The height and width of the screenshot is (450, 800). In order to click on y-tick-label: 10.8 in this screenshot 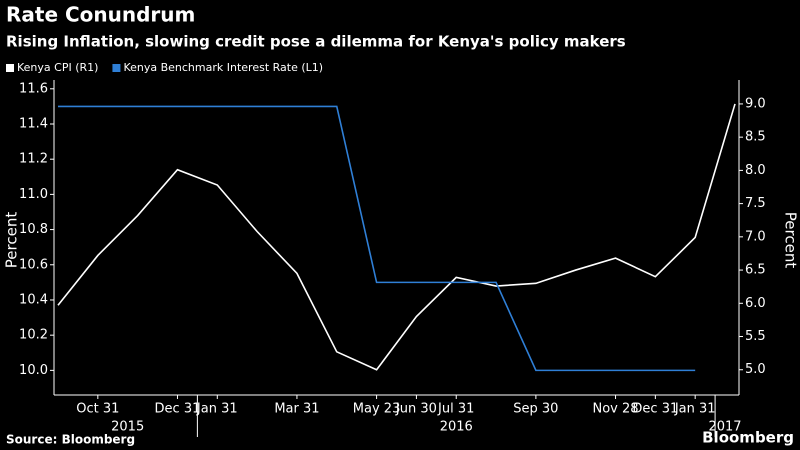, I will do `click(33, 229)`.